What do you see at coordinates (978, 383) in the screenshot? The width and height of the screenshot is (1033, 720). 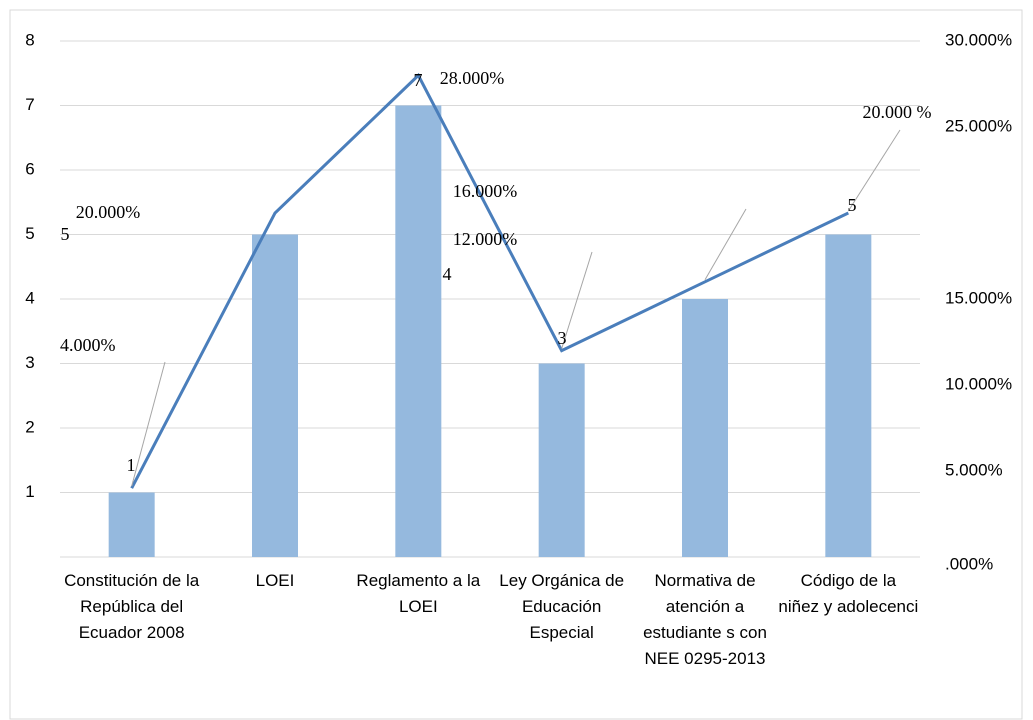 I see `y2-tick-label: 10.000%` at bounding box center [978, 383].